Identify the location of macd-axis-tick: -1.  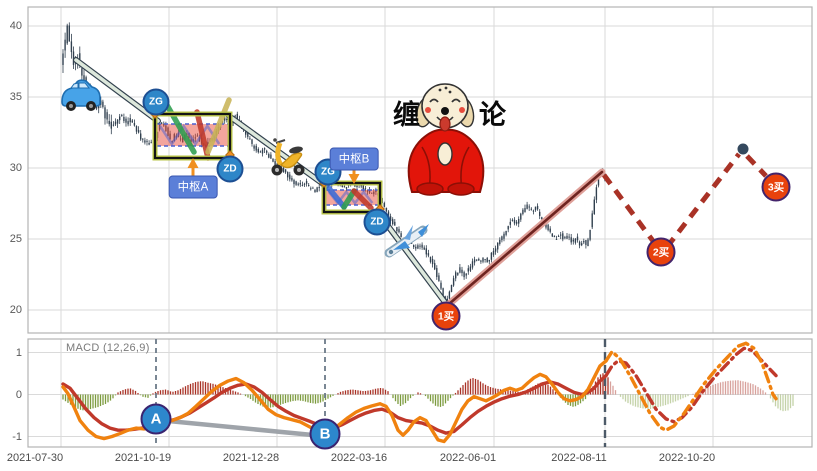
(17, 436).